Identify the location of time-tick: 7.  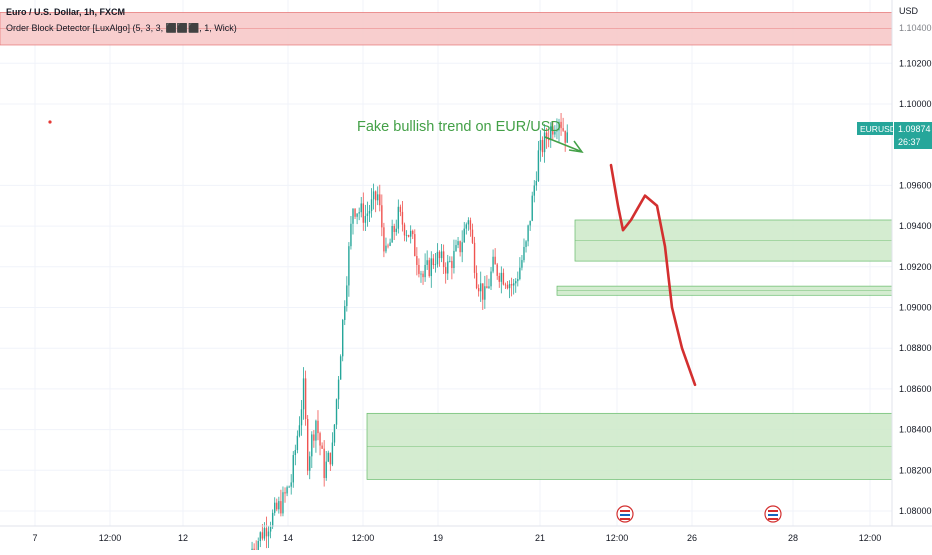
(34, 538).